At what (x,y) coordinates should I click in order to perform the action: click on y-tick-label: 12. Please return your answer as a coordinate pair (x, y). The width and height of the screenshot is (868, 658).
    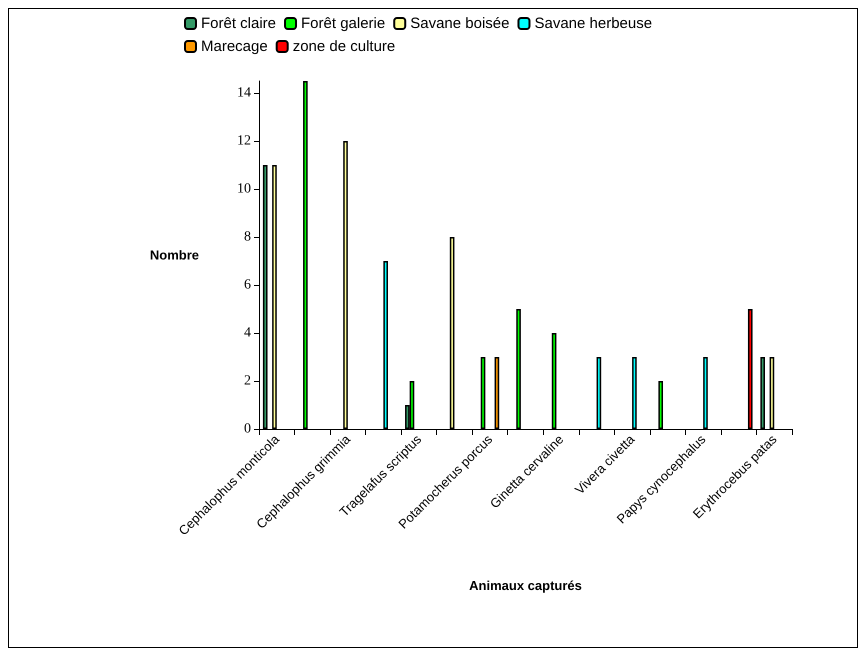
    Looking at the image, I should click on (244, 141).